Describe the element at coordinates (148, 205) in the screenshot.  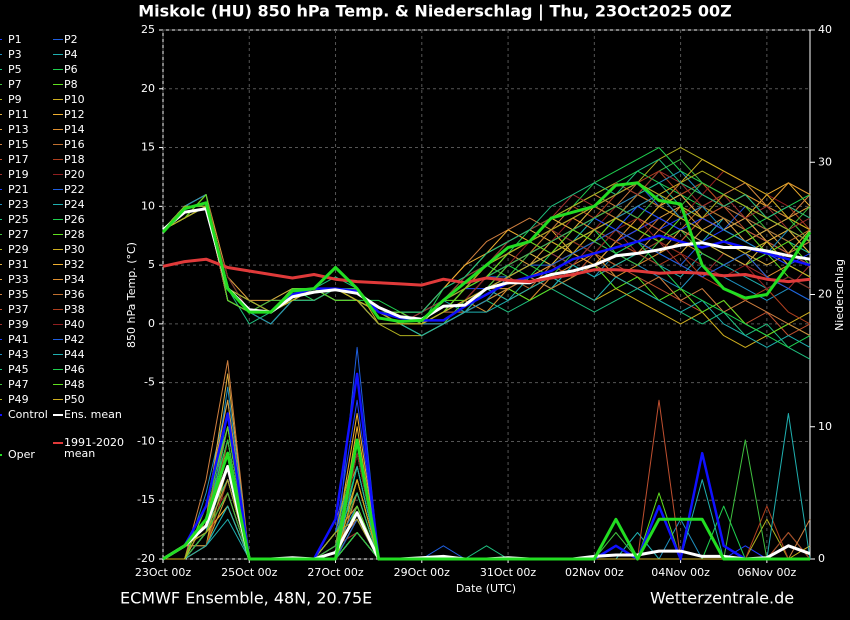
I see `y-tick-label: 10` at that location.